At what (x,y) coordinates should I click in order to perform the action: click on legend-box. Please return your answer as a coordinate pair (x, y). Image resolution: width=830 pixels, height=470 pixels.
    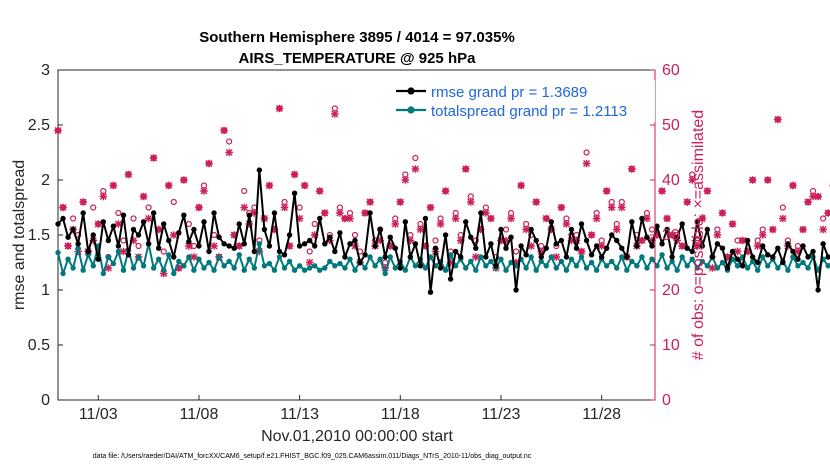
    Looking at the image, I should click on (524, 101).